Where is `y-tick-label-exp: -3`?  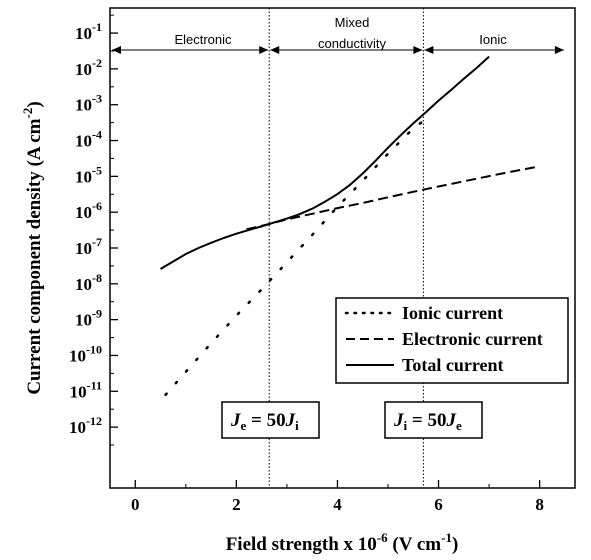
y-tick-label-exp: -3 is located at coordinates (97, 99).